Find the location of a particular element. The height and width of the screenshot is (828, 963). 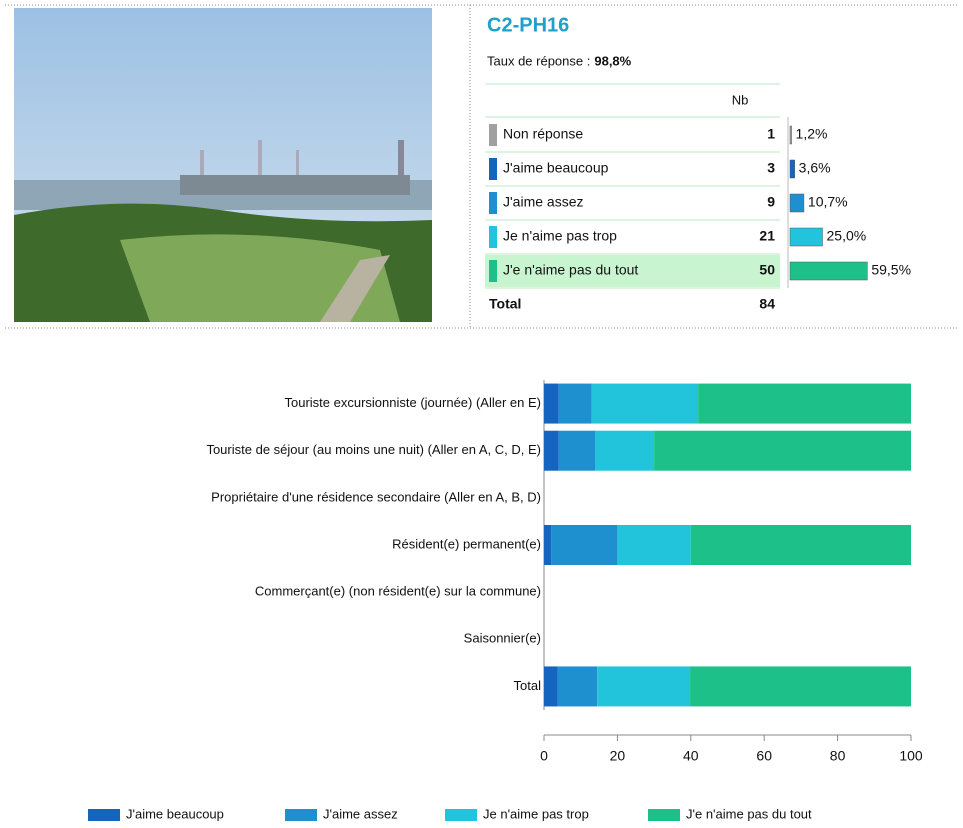

column-header: Nb is located at coordinates (740, 99).